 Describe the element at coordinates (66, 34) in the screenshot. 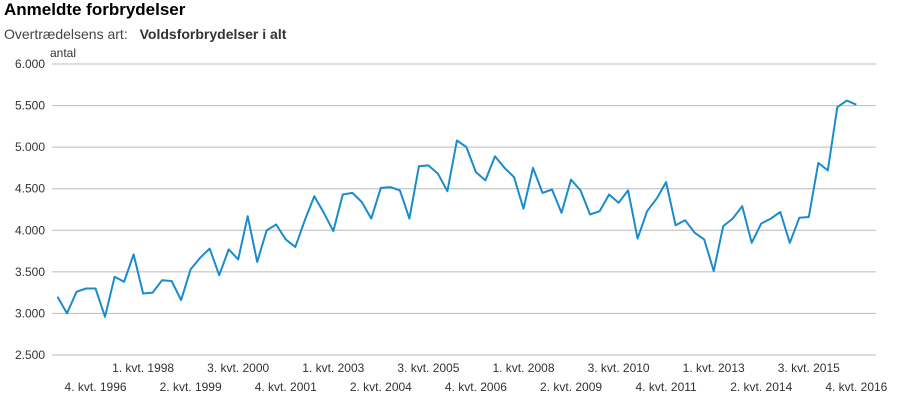

I see `filter-label: Overtrædelsens art:` at that location.